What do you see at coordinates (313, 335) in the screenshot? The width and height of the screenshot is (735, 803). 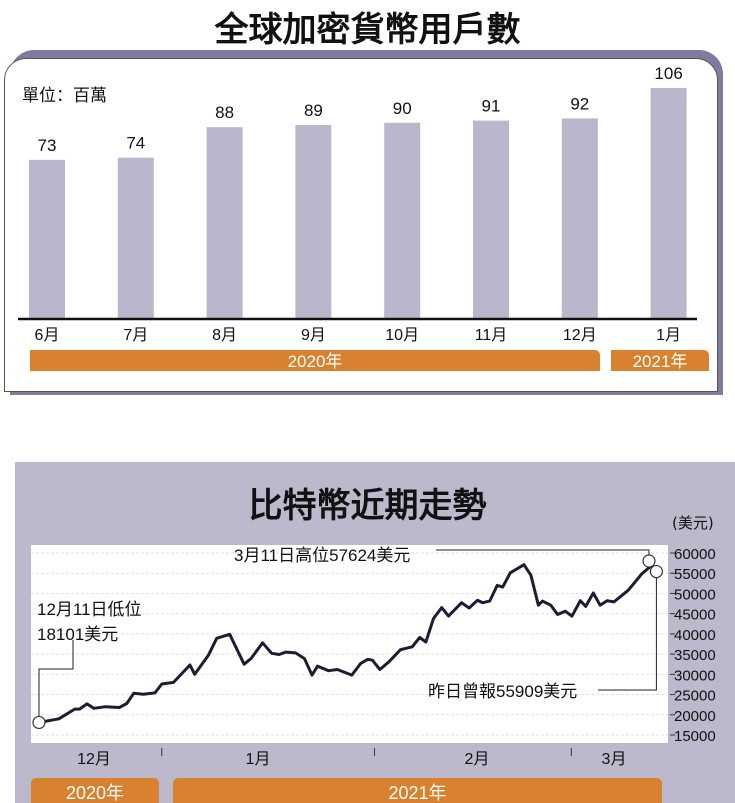 I see `x-tick-label: 9月` at bounding box center [313, 335].